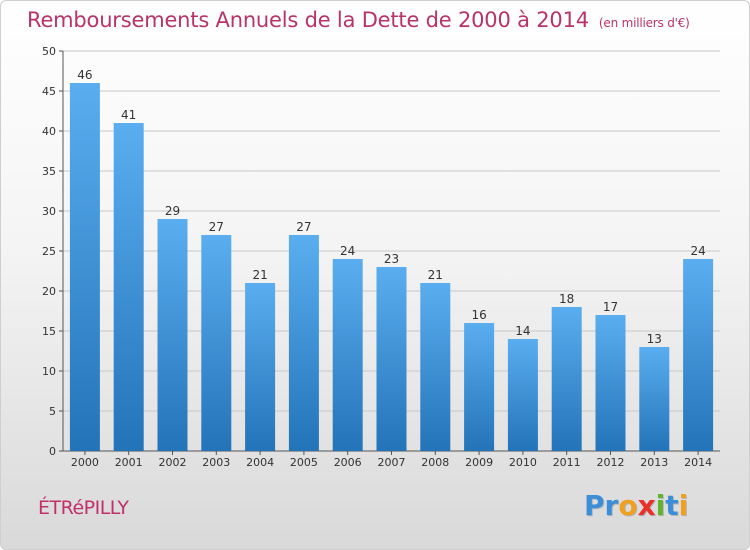 This screenshot has width=750, height=550. I want to click on x-tick-label: 2007, so click(392, 462).